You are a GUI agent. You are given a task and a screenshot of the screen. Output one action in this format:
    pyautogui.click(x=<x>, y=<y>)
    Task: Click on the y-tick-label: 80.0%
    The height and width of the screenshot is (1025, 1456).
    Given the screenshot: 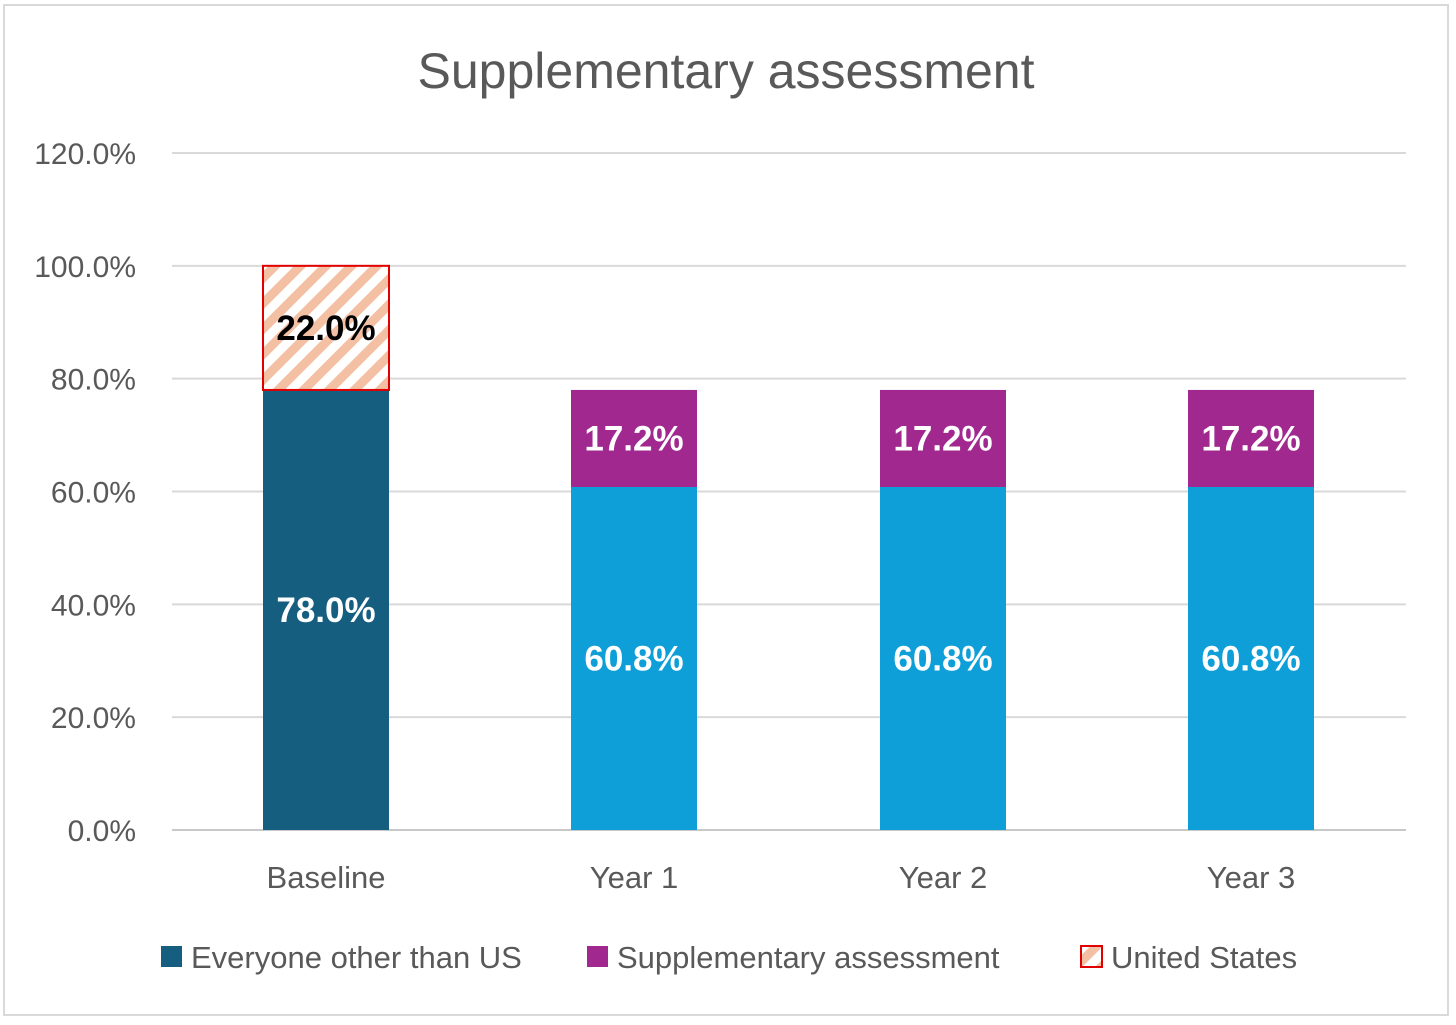 What is the action you would take?
    pyautogui.click(x=93, y=380)
    